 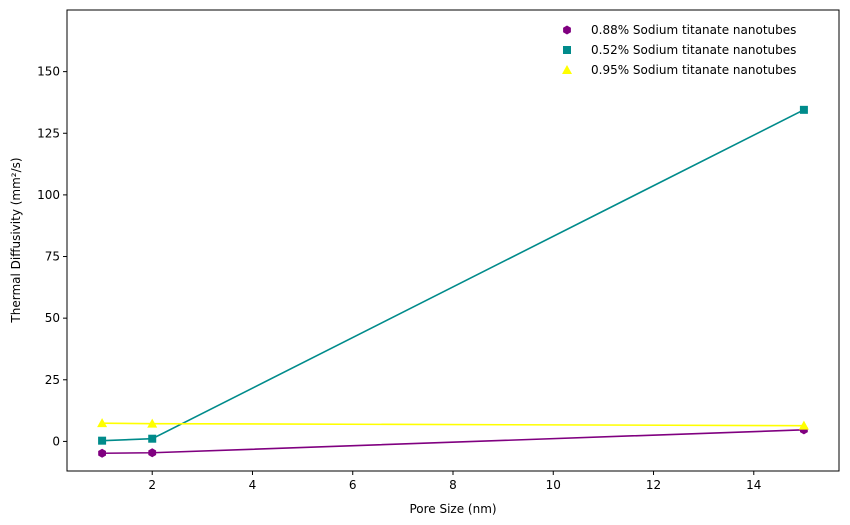 I want to click on y-axis-title: Thermal Diffusivity (mm²/s), so click(x=16, y=240).